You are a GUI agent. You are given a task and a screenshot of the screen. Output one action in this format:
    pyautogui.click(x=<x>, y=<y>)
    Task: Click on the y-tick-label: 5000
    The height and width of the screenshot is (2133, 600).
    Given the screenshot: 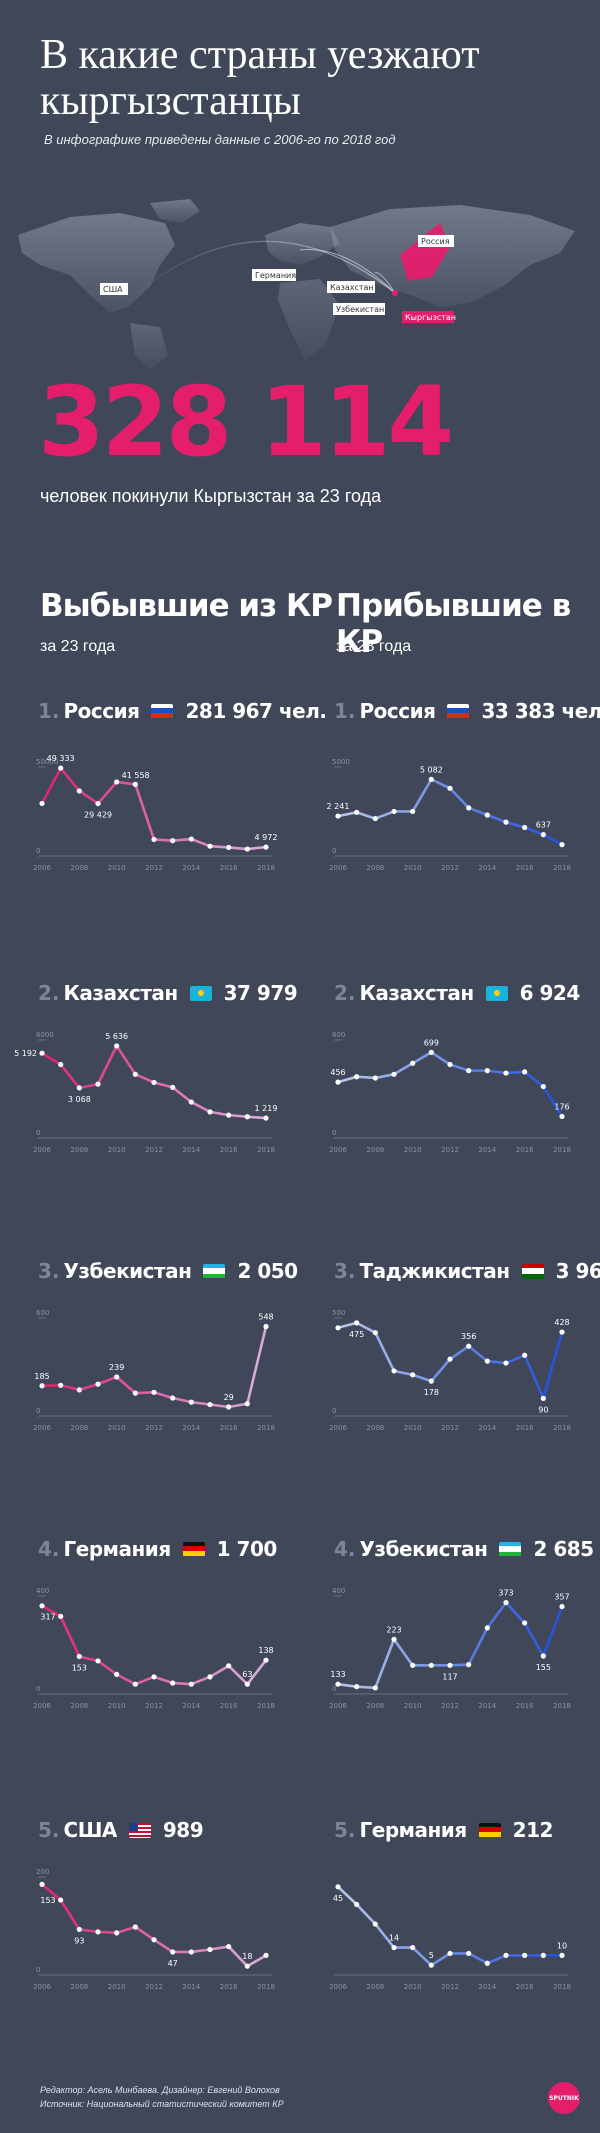 What is the action you would take?
    pyautogui.click(x=341, y=762)
    